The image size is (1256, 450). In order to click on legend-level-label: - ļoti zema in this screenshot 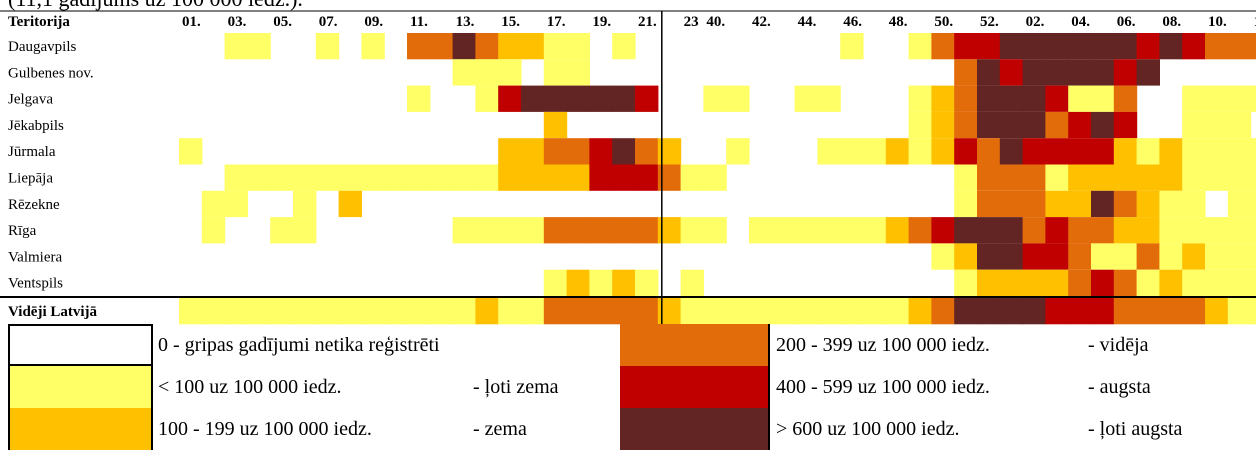, I will do `click(516, 387)`.